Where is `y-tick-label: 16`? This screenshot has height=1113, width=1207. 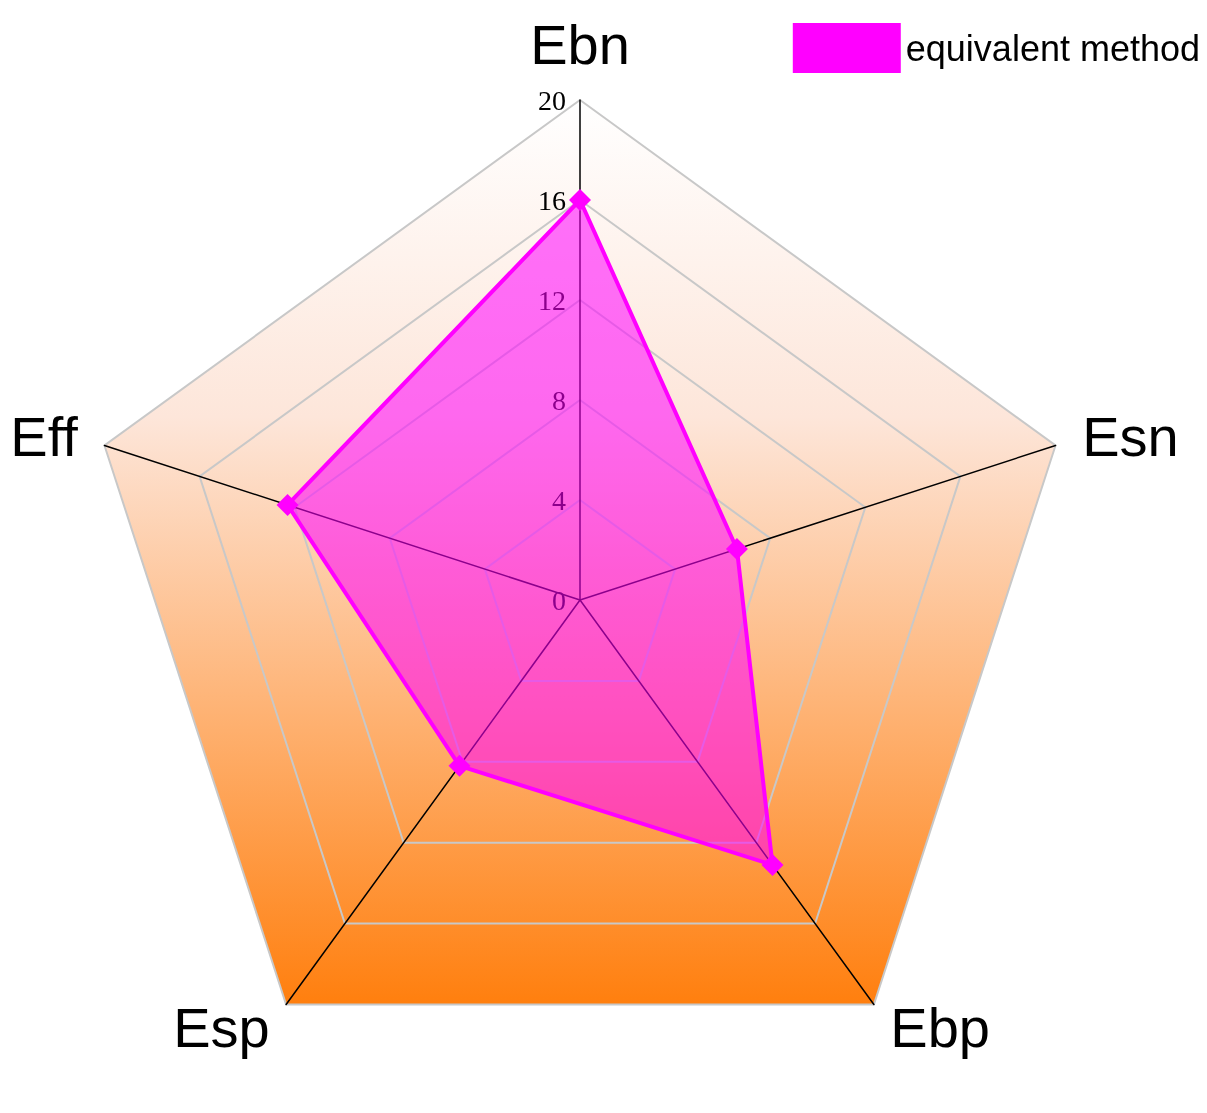 y-tick-label: 16 is located at coordinates (552, 200).